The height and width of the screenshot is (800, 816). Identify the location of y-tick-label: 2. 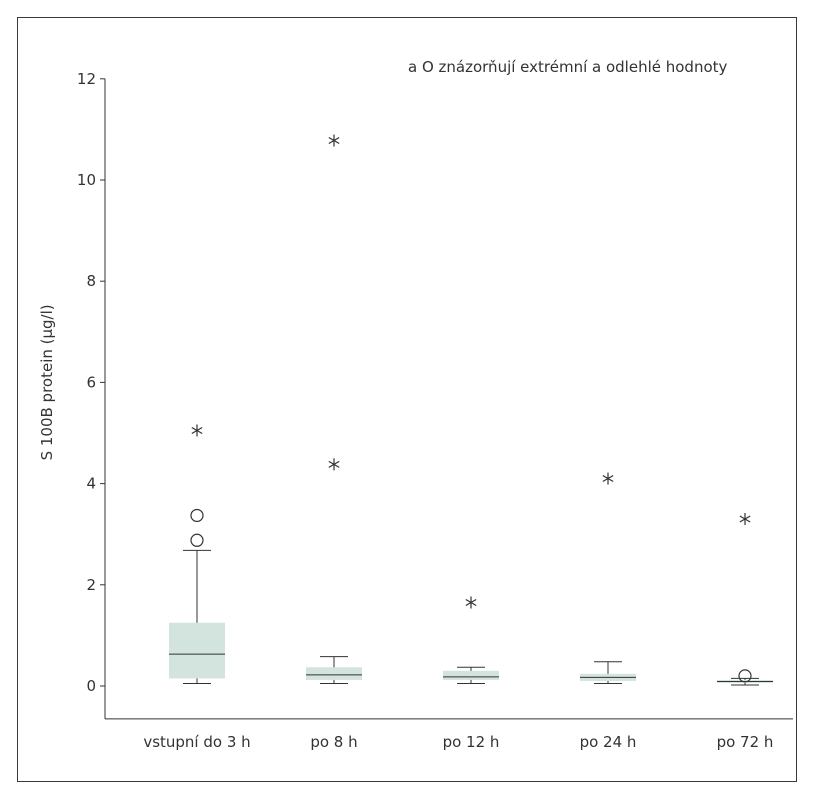
(91, 585).